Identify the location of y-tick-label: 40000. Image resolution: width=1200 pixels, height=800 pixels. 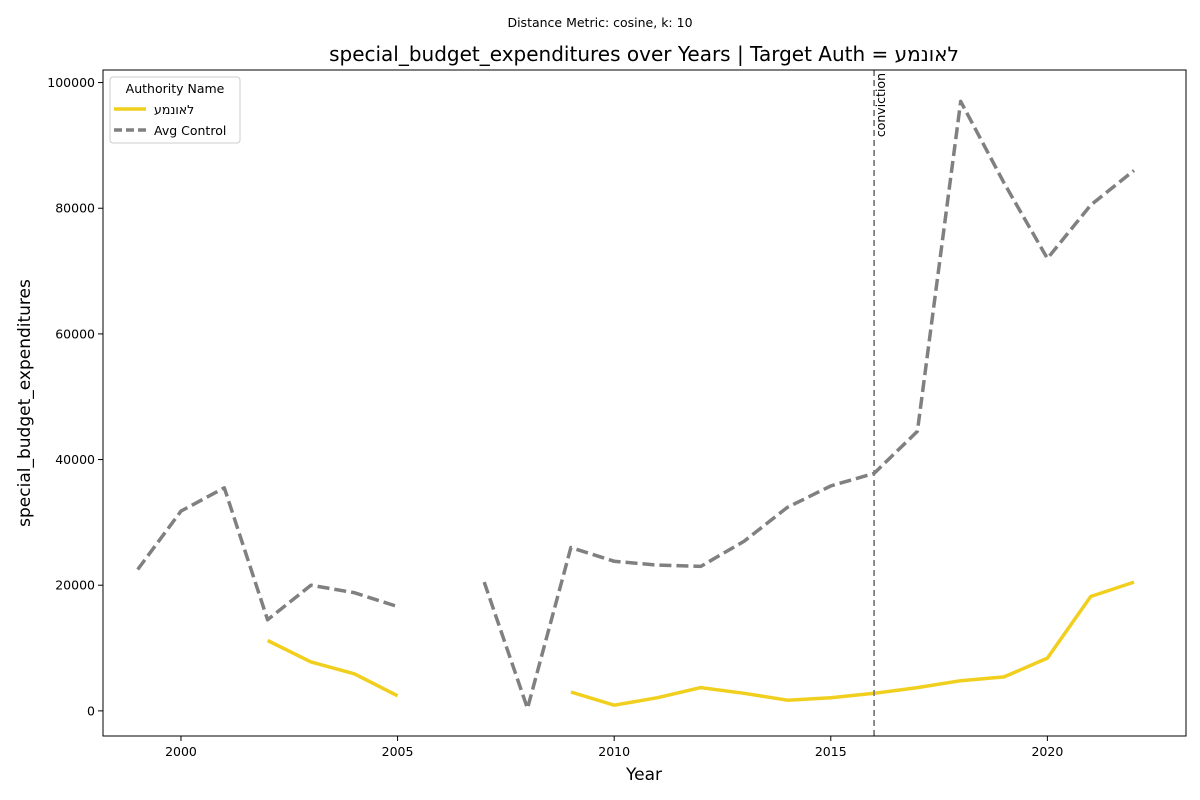
(75, 459).